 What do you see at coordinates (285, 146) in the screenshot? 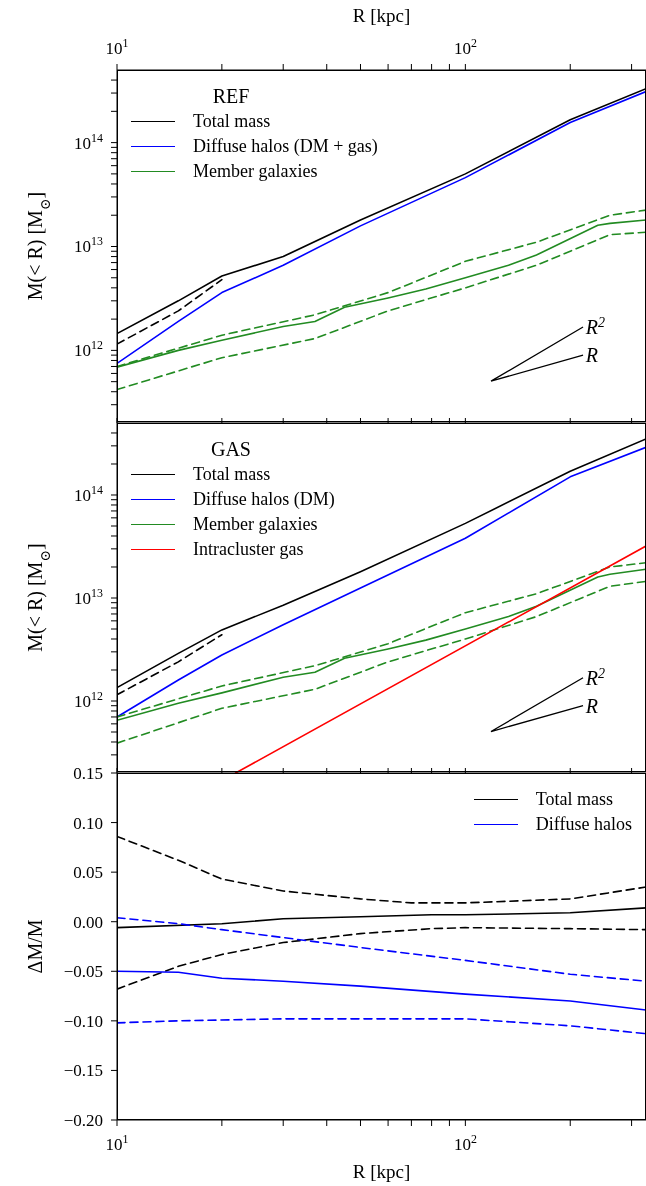
I see `legend-label: Diffuse halos (DM + gas)` at bounding box center [285, 146].